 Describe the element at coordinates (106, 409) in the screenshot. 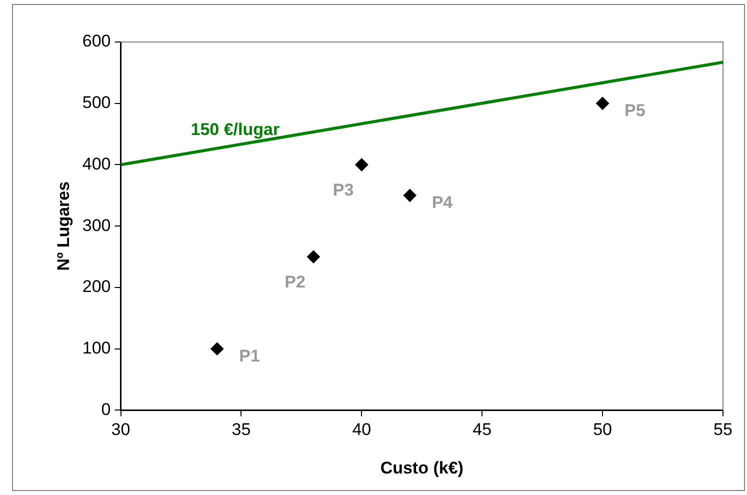

I see `y-tick-label: 0` at that location.